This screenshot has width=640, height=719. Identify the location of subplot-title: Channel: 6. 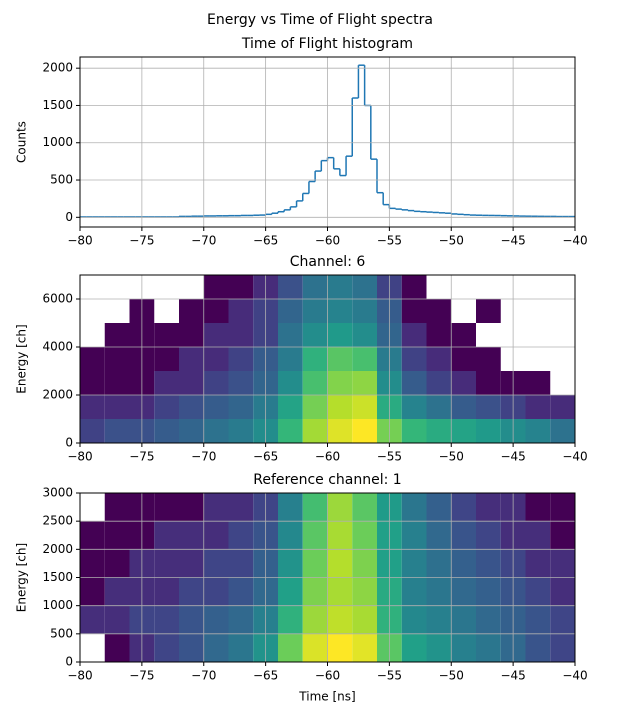
(328, 262).